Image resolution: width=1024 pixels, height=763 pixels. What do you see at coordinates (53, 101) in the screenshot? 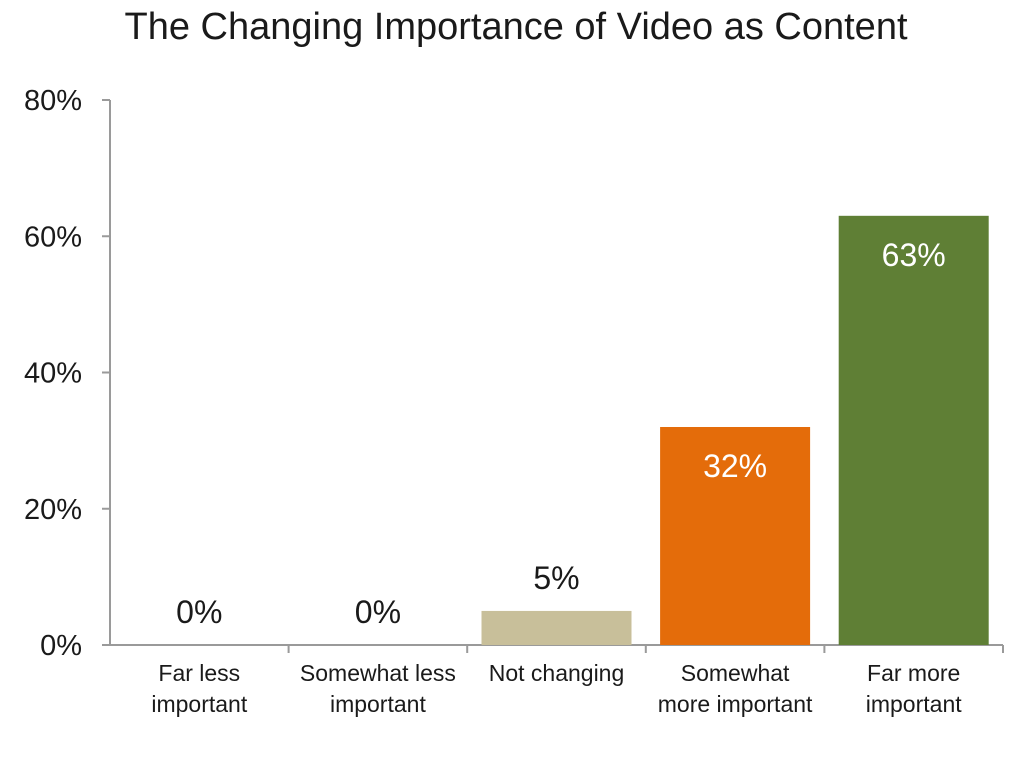
I see `y-tick-label: 80%` at bounding box center [53, 101].